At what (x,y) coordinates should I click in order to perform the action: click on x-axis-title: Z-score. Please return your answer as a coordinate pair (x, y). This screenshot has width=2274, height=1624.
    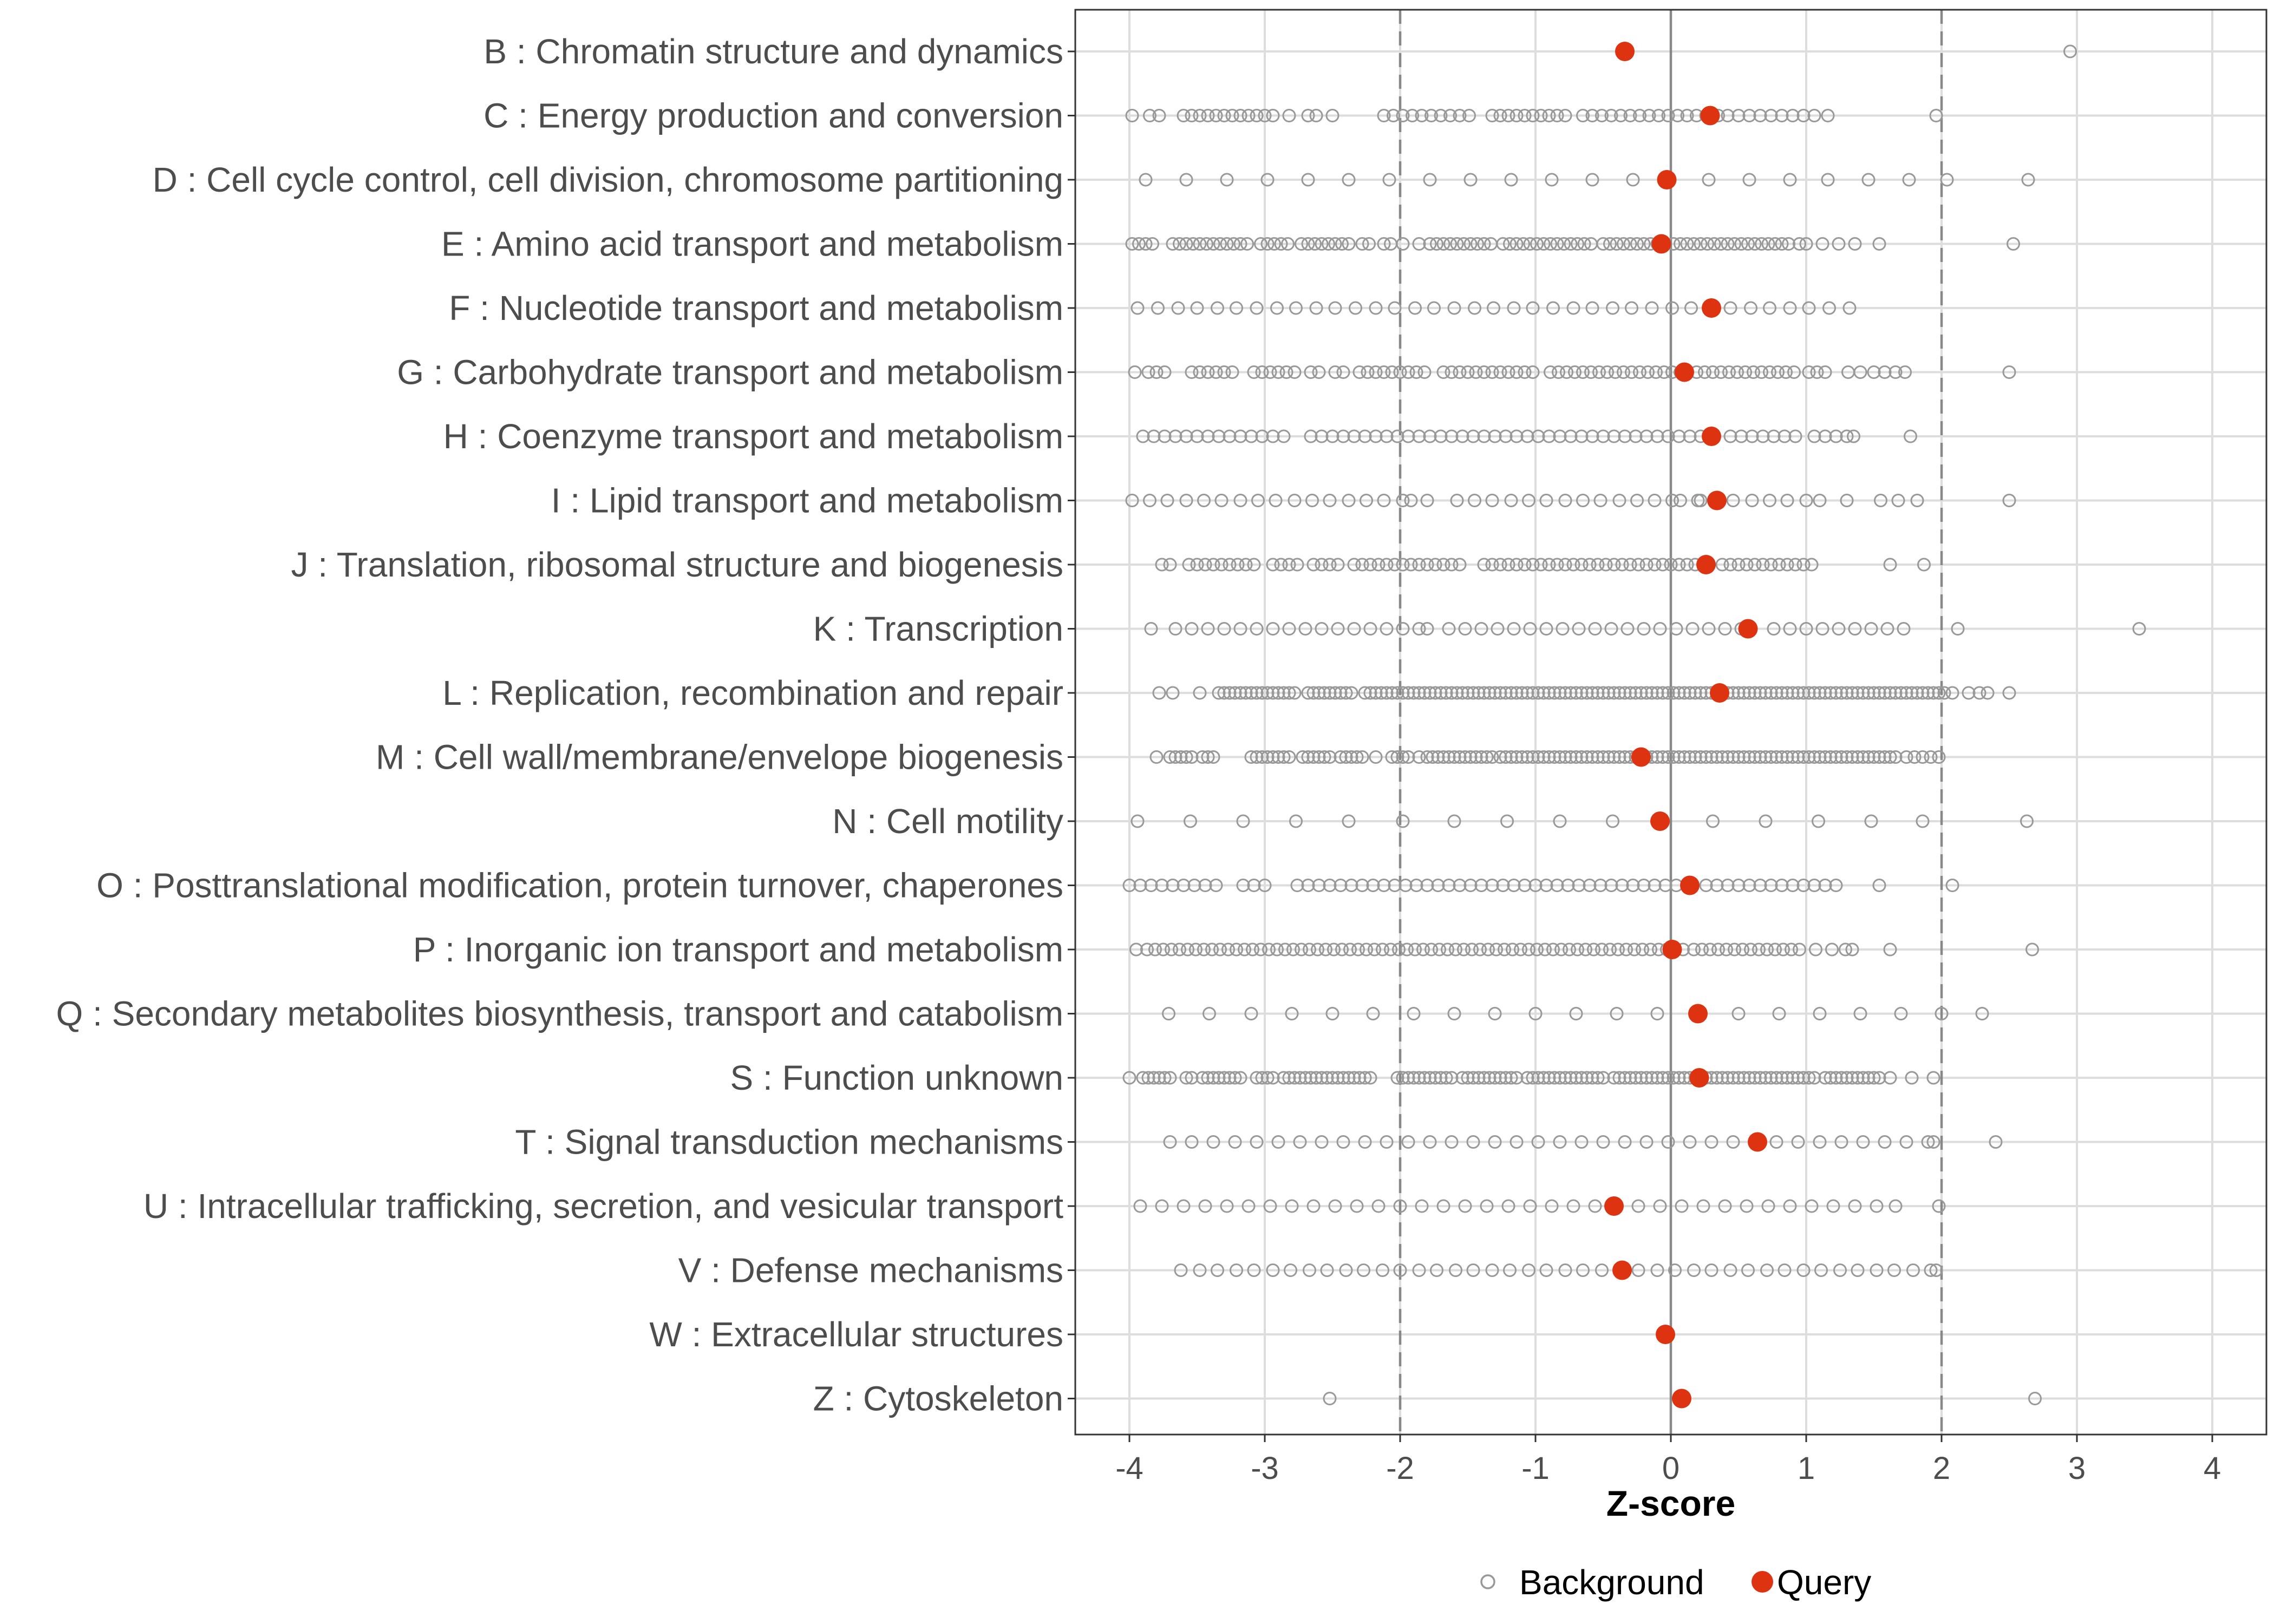
    Looking at the image, I should click on (1671, 1503).